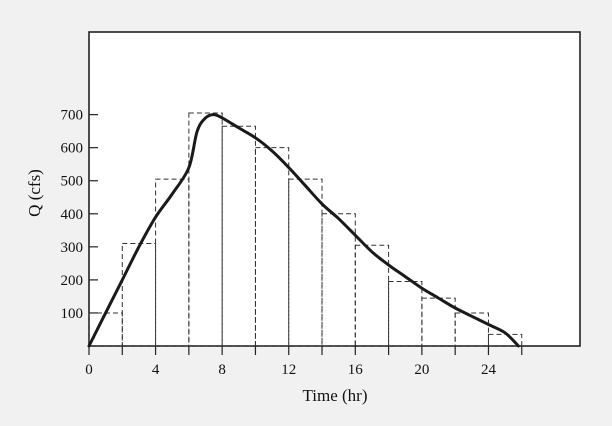 The image size is (612, 426). I want to click on y-tick-label: 400, so click(72, 215).